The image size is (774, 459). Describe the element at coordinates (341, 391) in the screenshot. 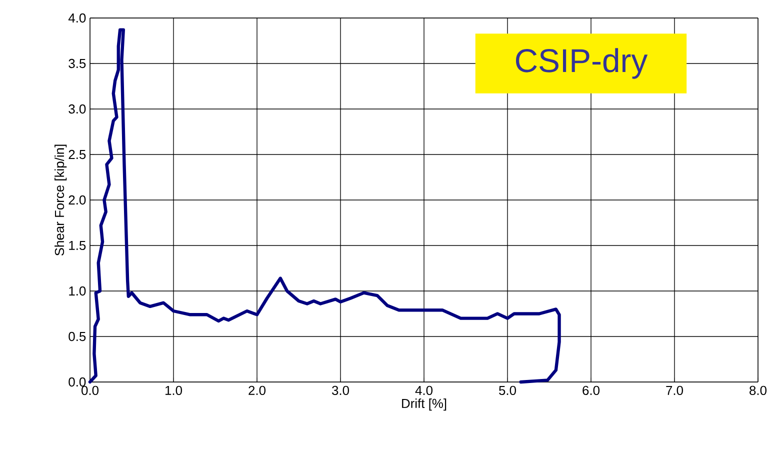

I see `x-tick-label: 3.0` at that location.